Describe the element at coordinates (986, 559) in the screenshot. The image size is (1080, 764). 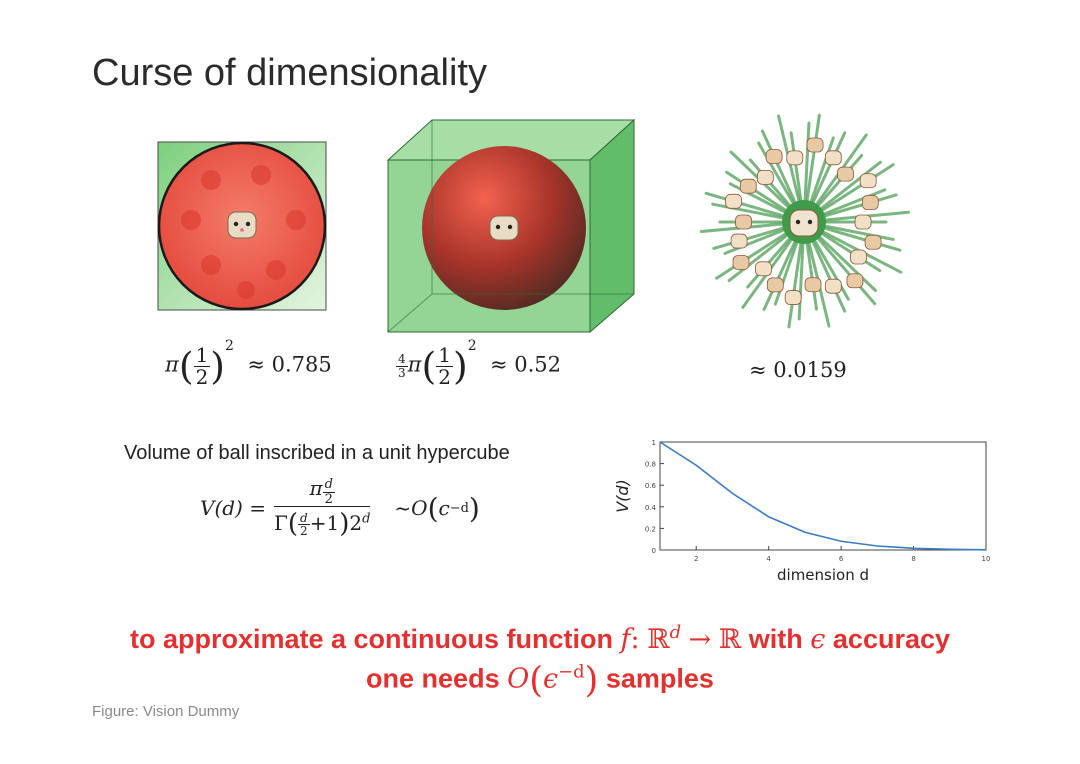
I see `x-tick-label: 10` at that location.